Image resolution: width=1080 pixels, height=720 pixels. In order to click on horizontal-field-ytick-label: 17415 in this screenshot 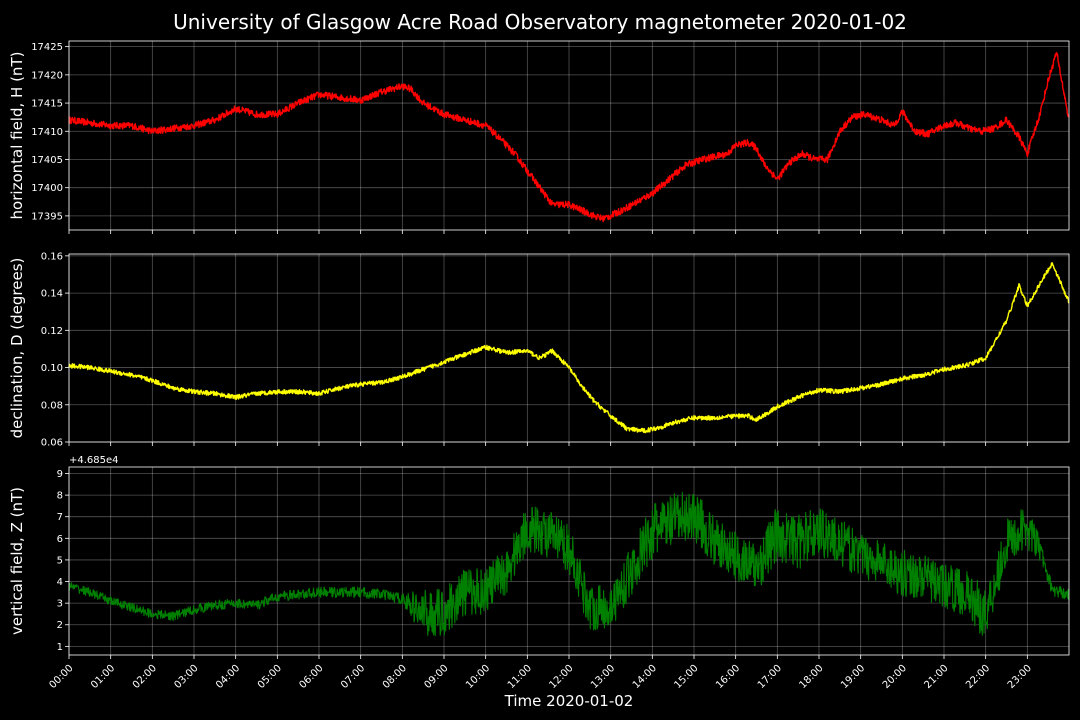, I will do `click(47, 104)`.